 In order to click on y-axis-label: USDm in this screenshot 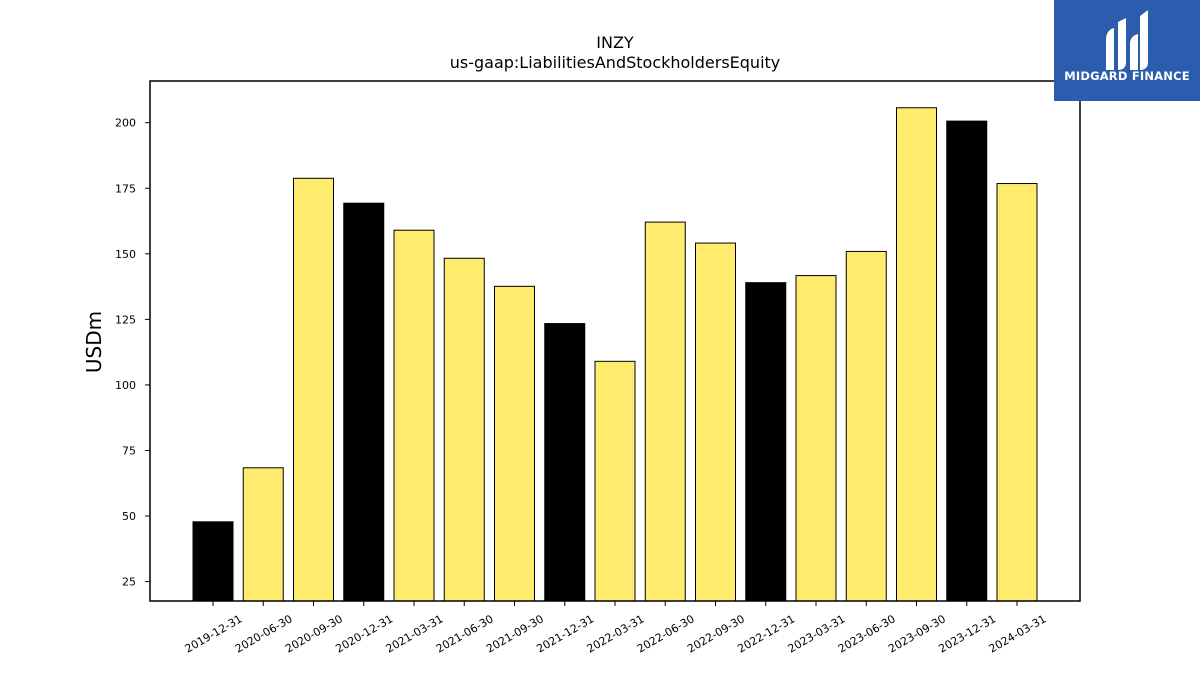, I will do `click(94, 342)`.